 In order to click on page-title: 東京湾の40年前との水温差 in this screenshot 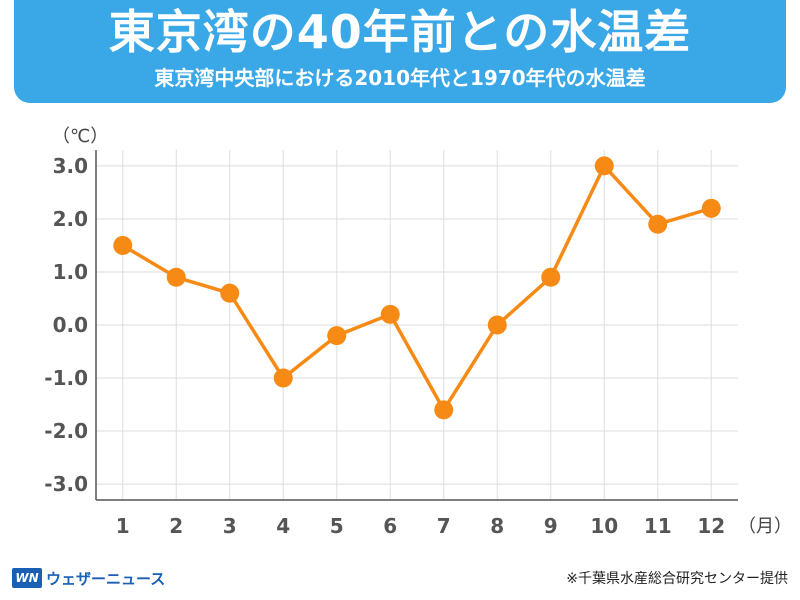, I will do `click(400, 32)`.